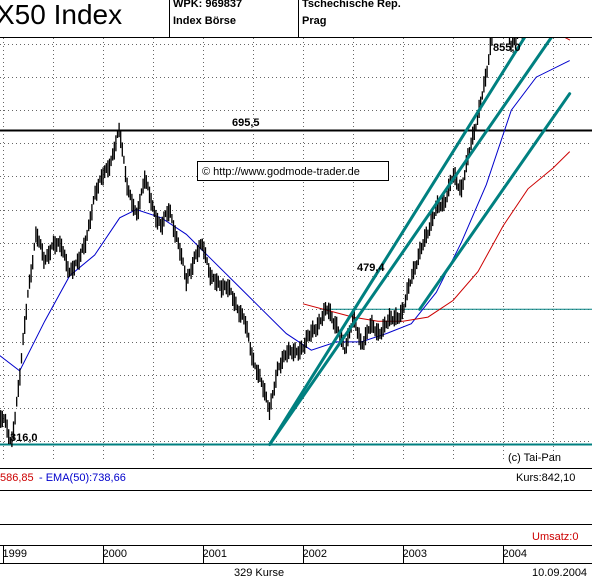  I want to click on date-label: 10.09.2004, so click(559, 573).